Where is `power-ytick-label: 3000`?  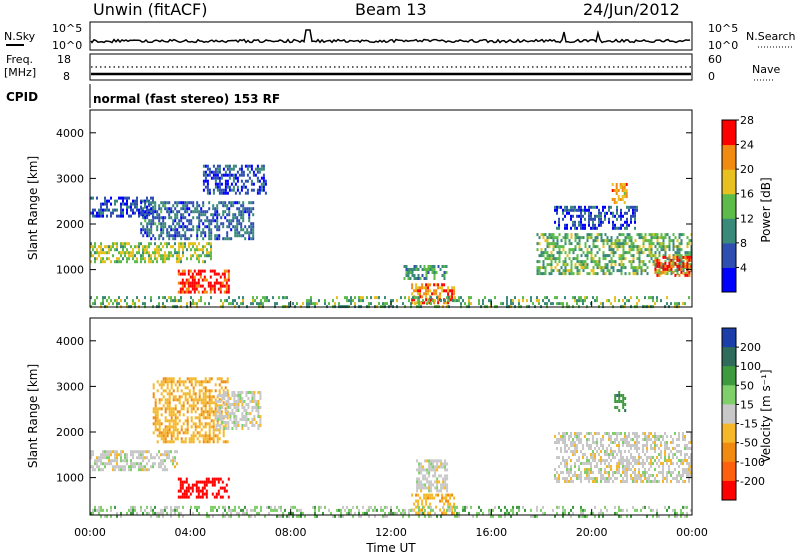 power-ytick-label: 3000 is located at coordinates (70, 178).